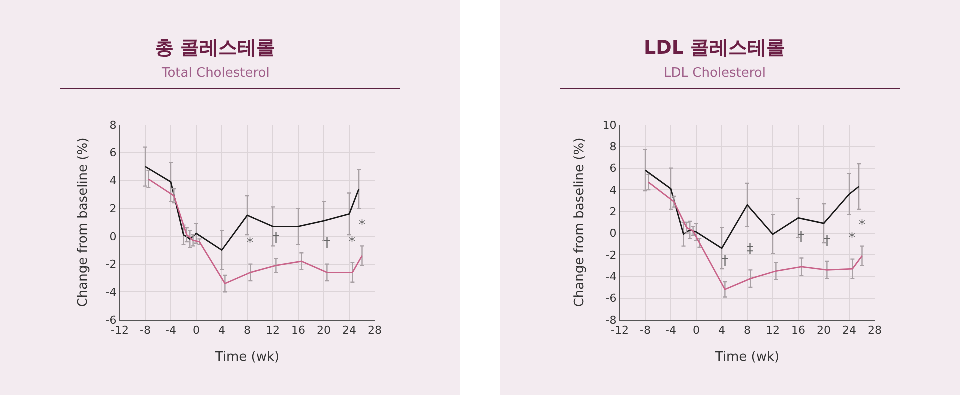 Image resolution: width=960 pixels, height=395 pixels. What do you see at coordinates (215, 48) in the screenshot?
I see `chart-title: 총 콜레스테롤` at bounding box center [215, 48].